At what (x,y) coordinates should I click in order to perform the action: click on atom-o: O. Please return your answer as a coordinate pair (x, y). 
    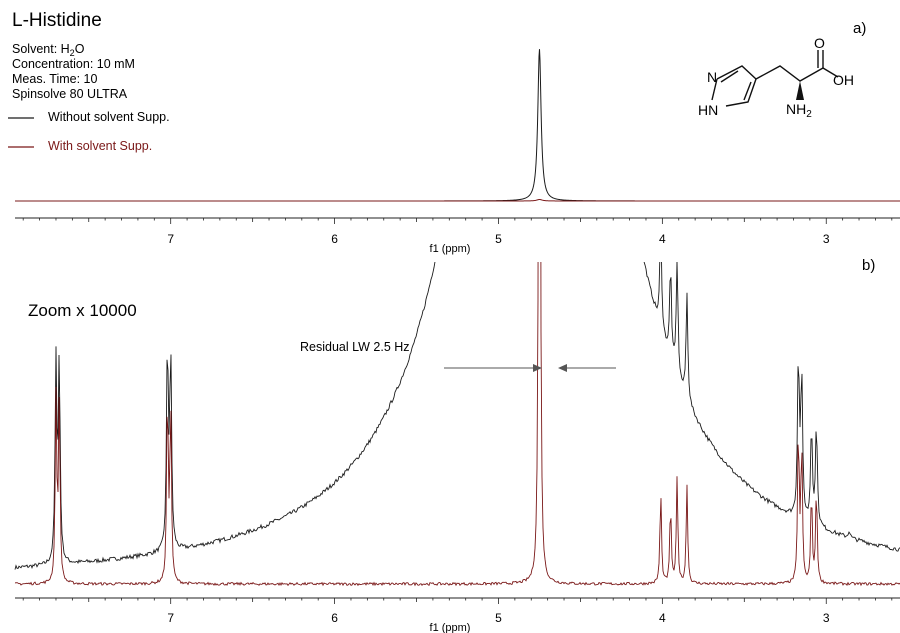
    Looking at the image, I should click on (819, 43).